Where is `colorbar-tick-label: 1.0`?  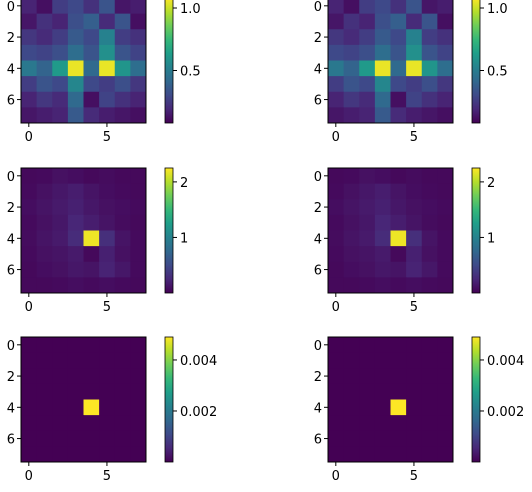 colorbar-tick-label: 1.0 is located at coordinates (190, 9).